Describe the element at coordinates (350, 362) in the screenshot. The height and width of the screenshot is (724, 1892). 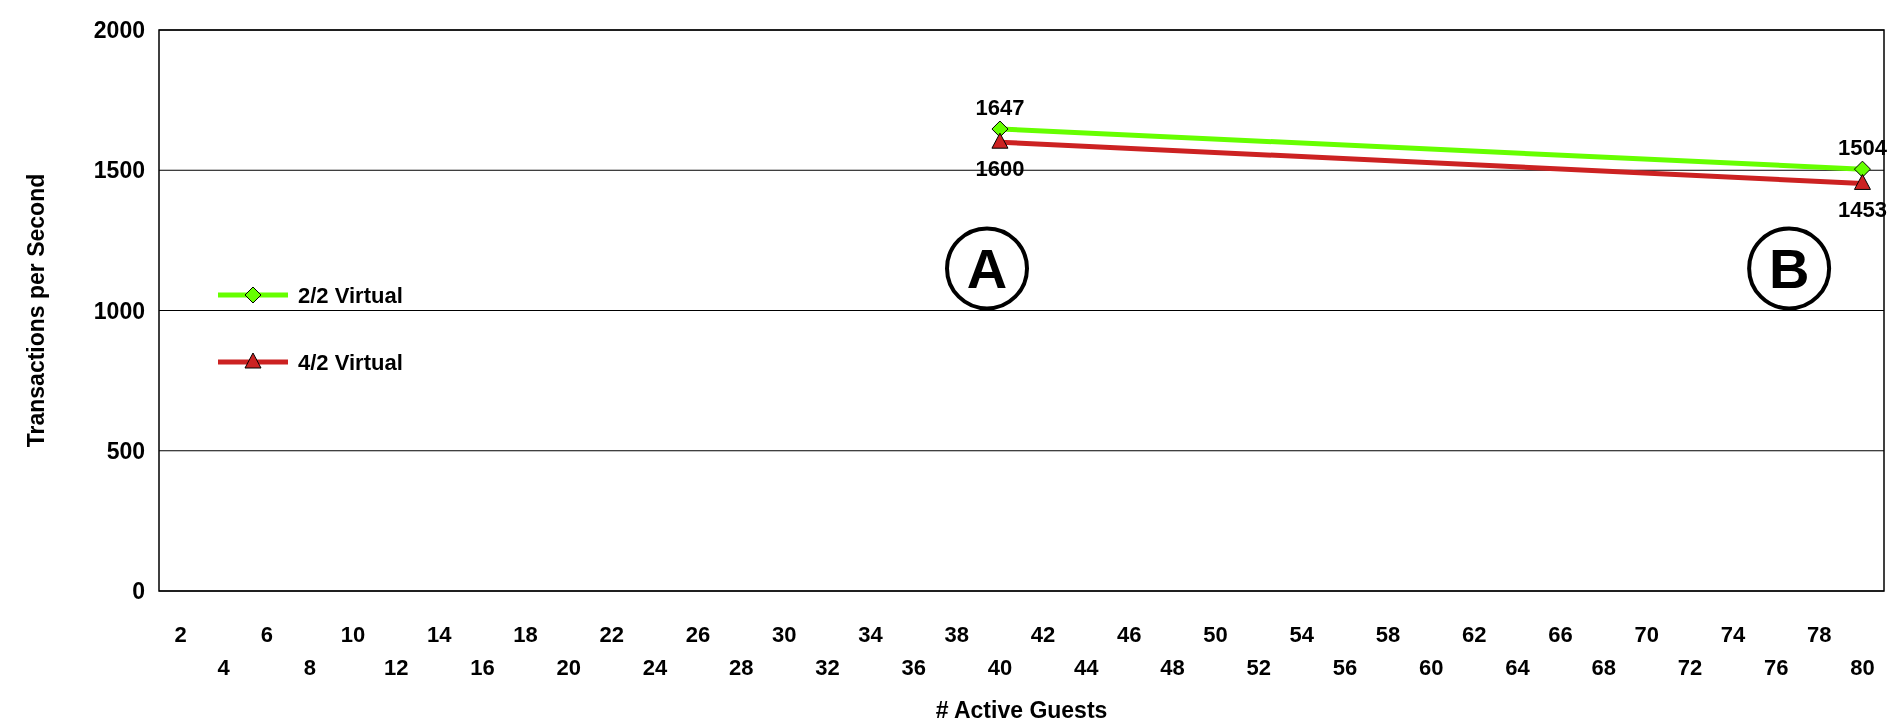
I see `legend-label: 4/2 Virtual` at that location.